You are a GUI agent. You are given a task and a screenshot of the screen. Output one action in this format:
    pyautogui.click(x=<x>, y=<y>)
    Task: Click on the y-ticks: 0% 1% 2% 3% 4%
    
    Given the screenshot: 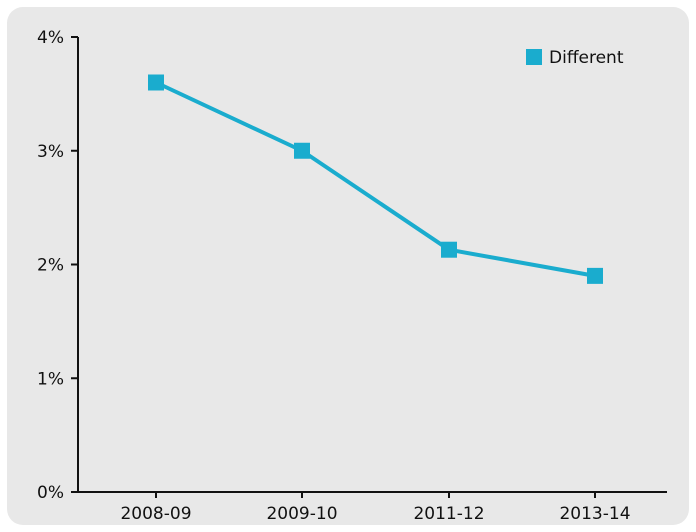 What is the action you would take?
    pyautogui.click(x=57, y=265)
    